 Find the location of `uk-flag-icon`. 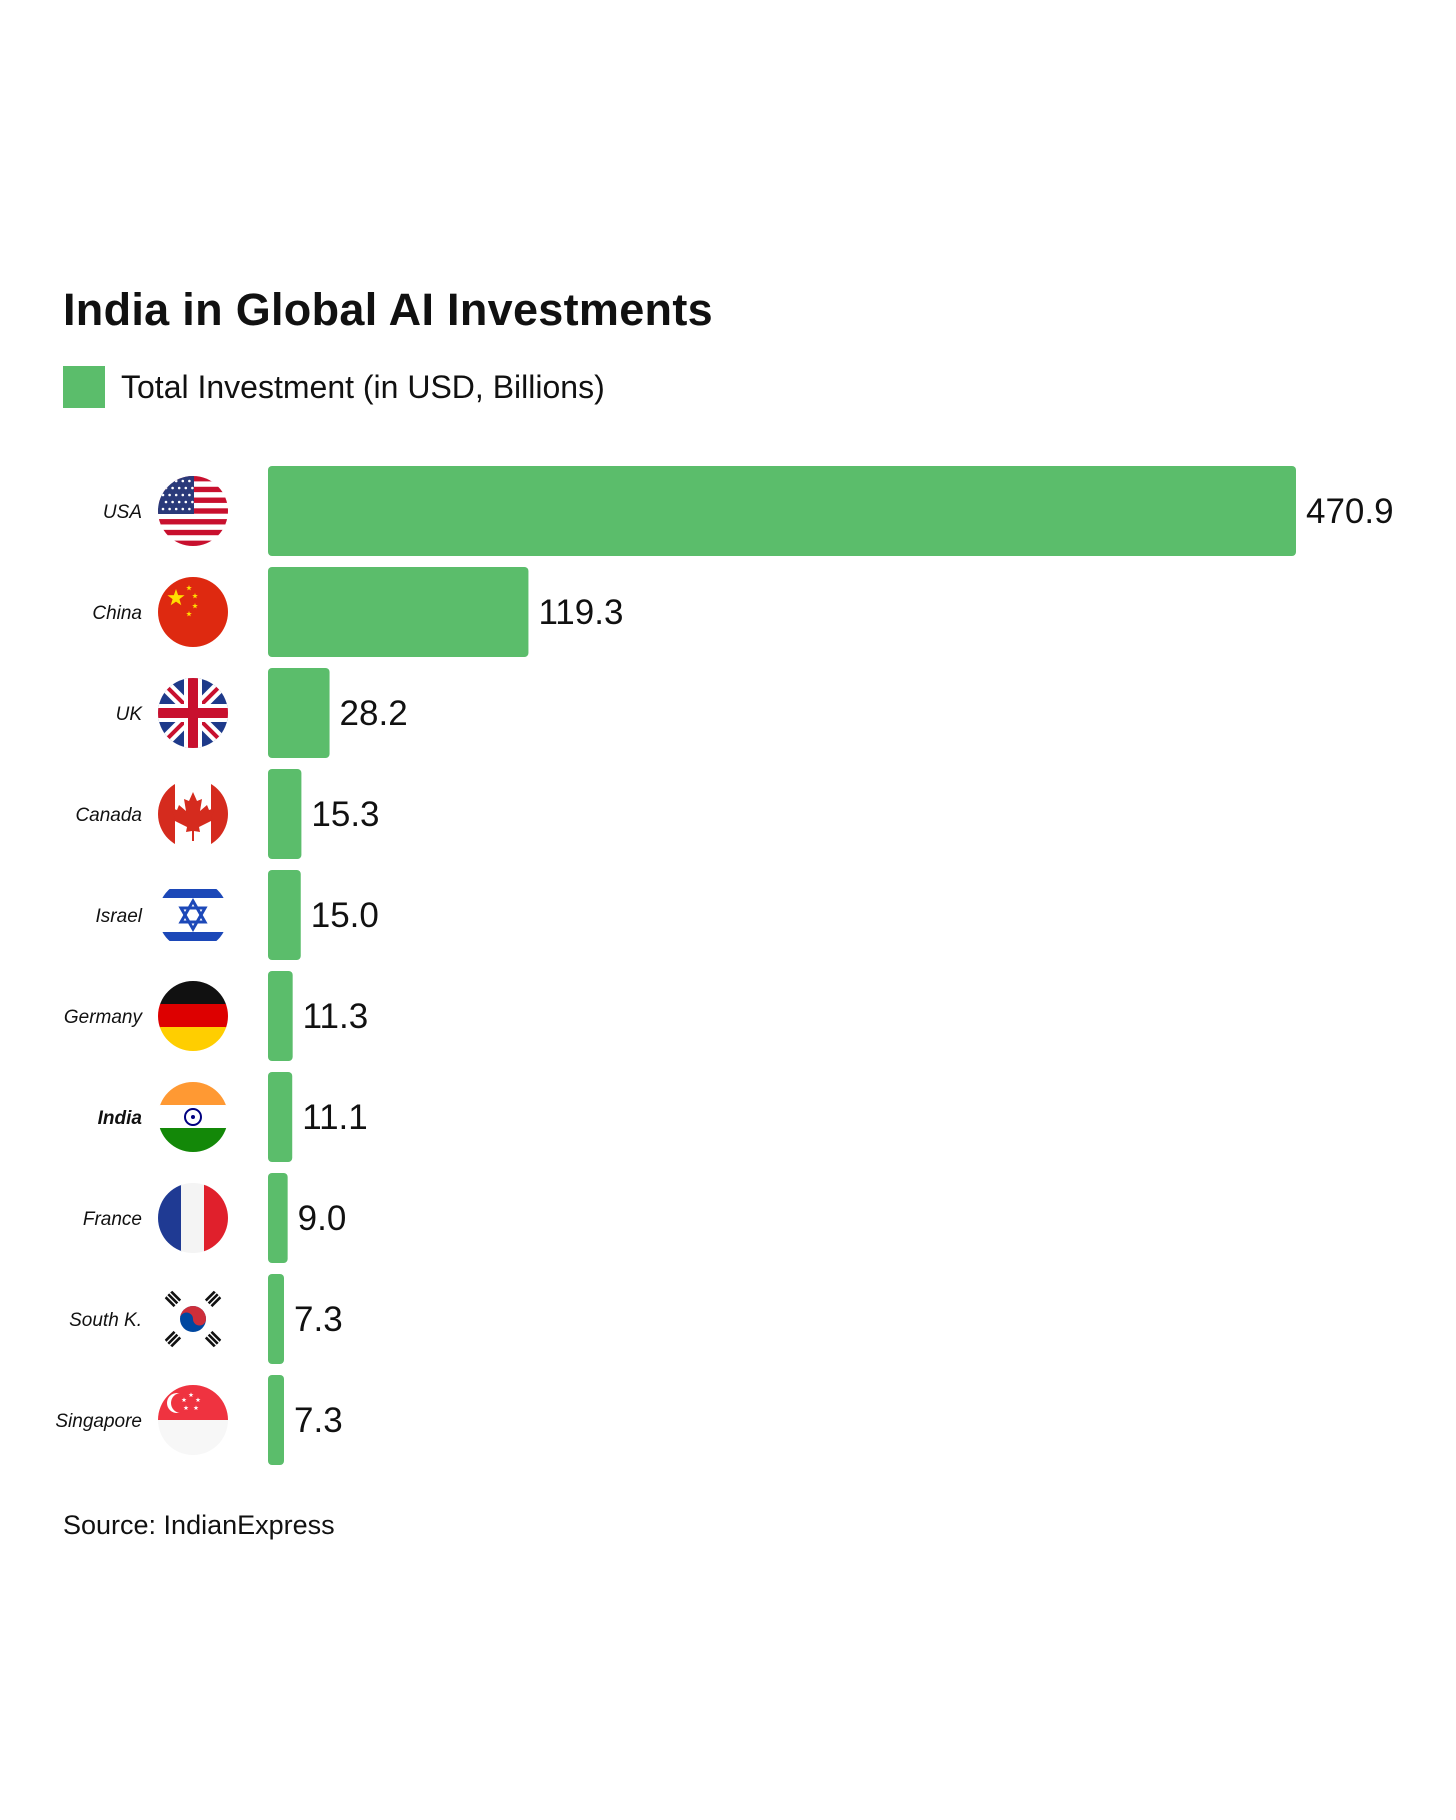

uk-flag-icon is located at coordinates (193, 713).